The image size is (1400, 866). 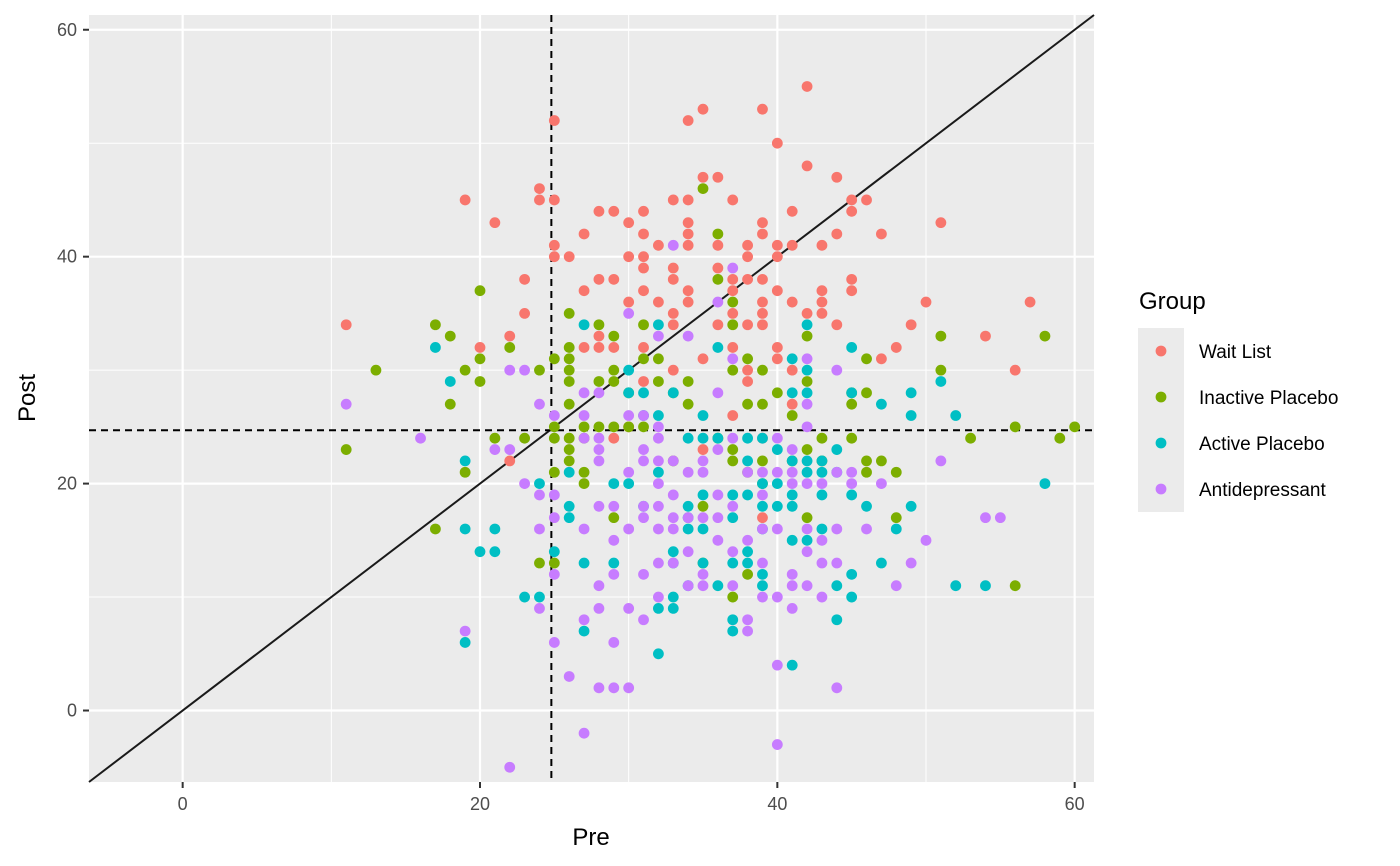 What do you see at coordinates (72, 711) in the screenshot?
I see `y-tick-label: 0` at bounding box center [72, 711].